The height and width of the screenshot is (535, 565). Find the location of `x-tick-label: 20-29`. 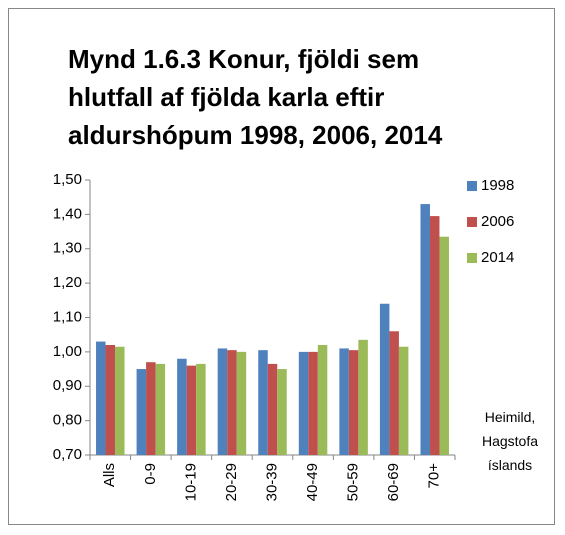

x-tick-label: 20-29 is located at coordinates (231, 482).